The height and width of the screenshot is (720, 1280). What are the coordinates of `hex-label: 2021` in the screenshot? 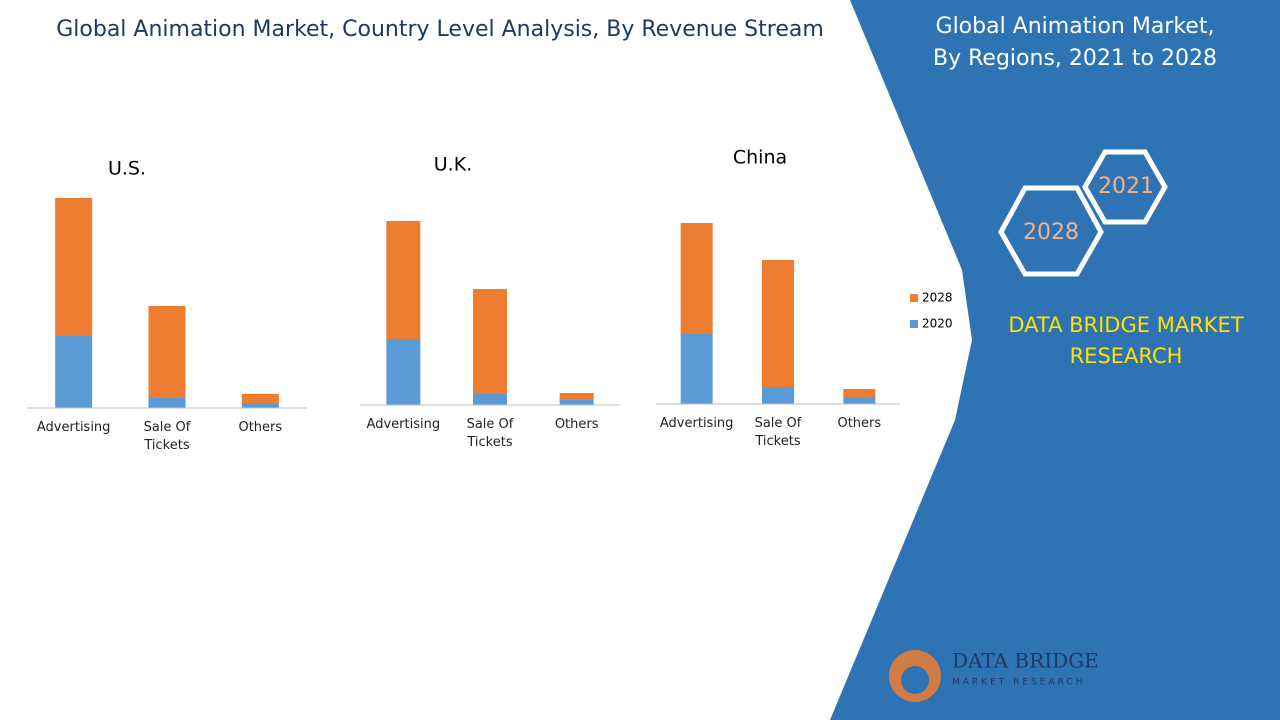 It's located at (1126, 186).